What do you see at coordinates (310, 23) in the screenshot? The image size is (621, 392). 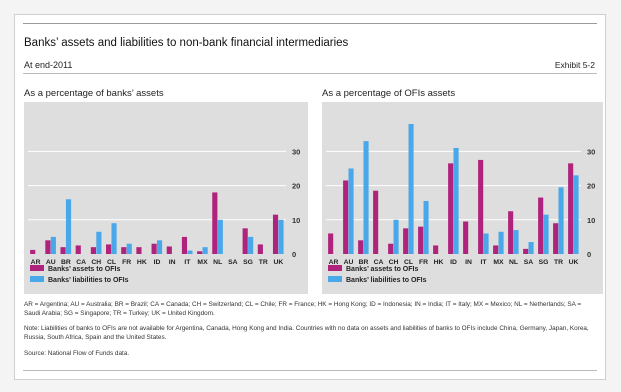 I see `top-rule` at bounding box center [310, 23].